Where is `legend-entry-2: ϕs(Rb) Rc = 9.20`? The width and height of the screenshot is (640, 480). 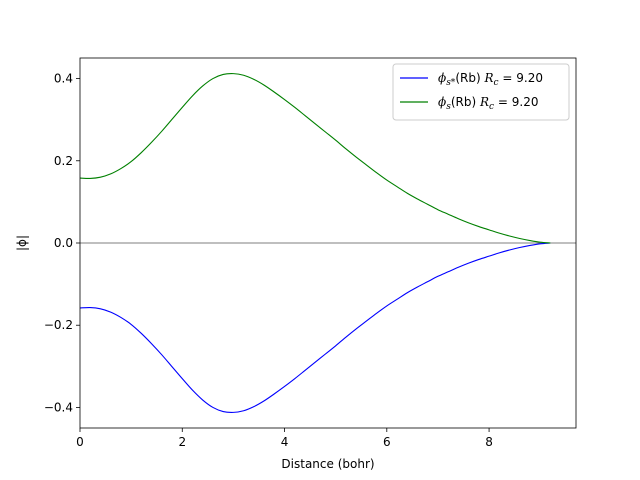
legend-entry-2: ϕs(Rb) Rc = 9.20 is located at coordinates (469, 103).